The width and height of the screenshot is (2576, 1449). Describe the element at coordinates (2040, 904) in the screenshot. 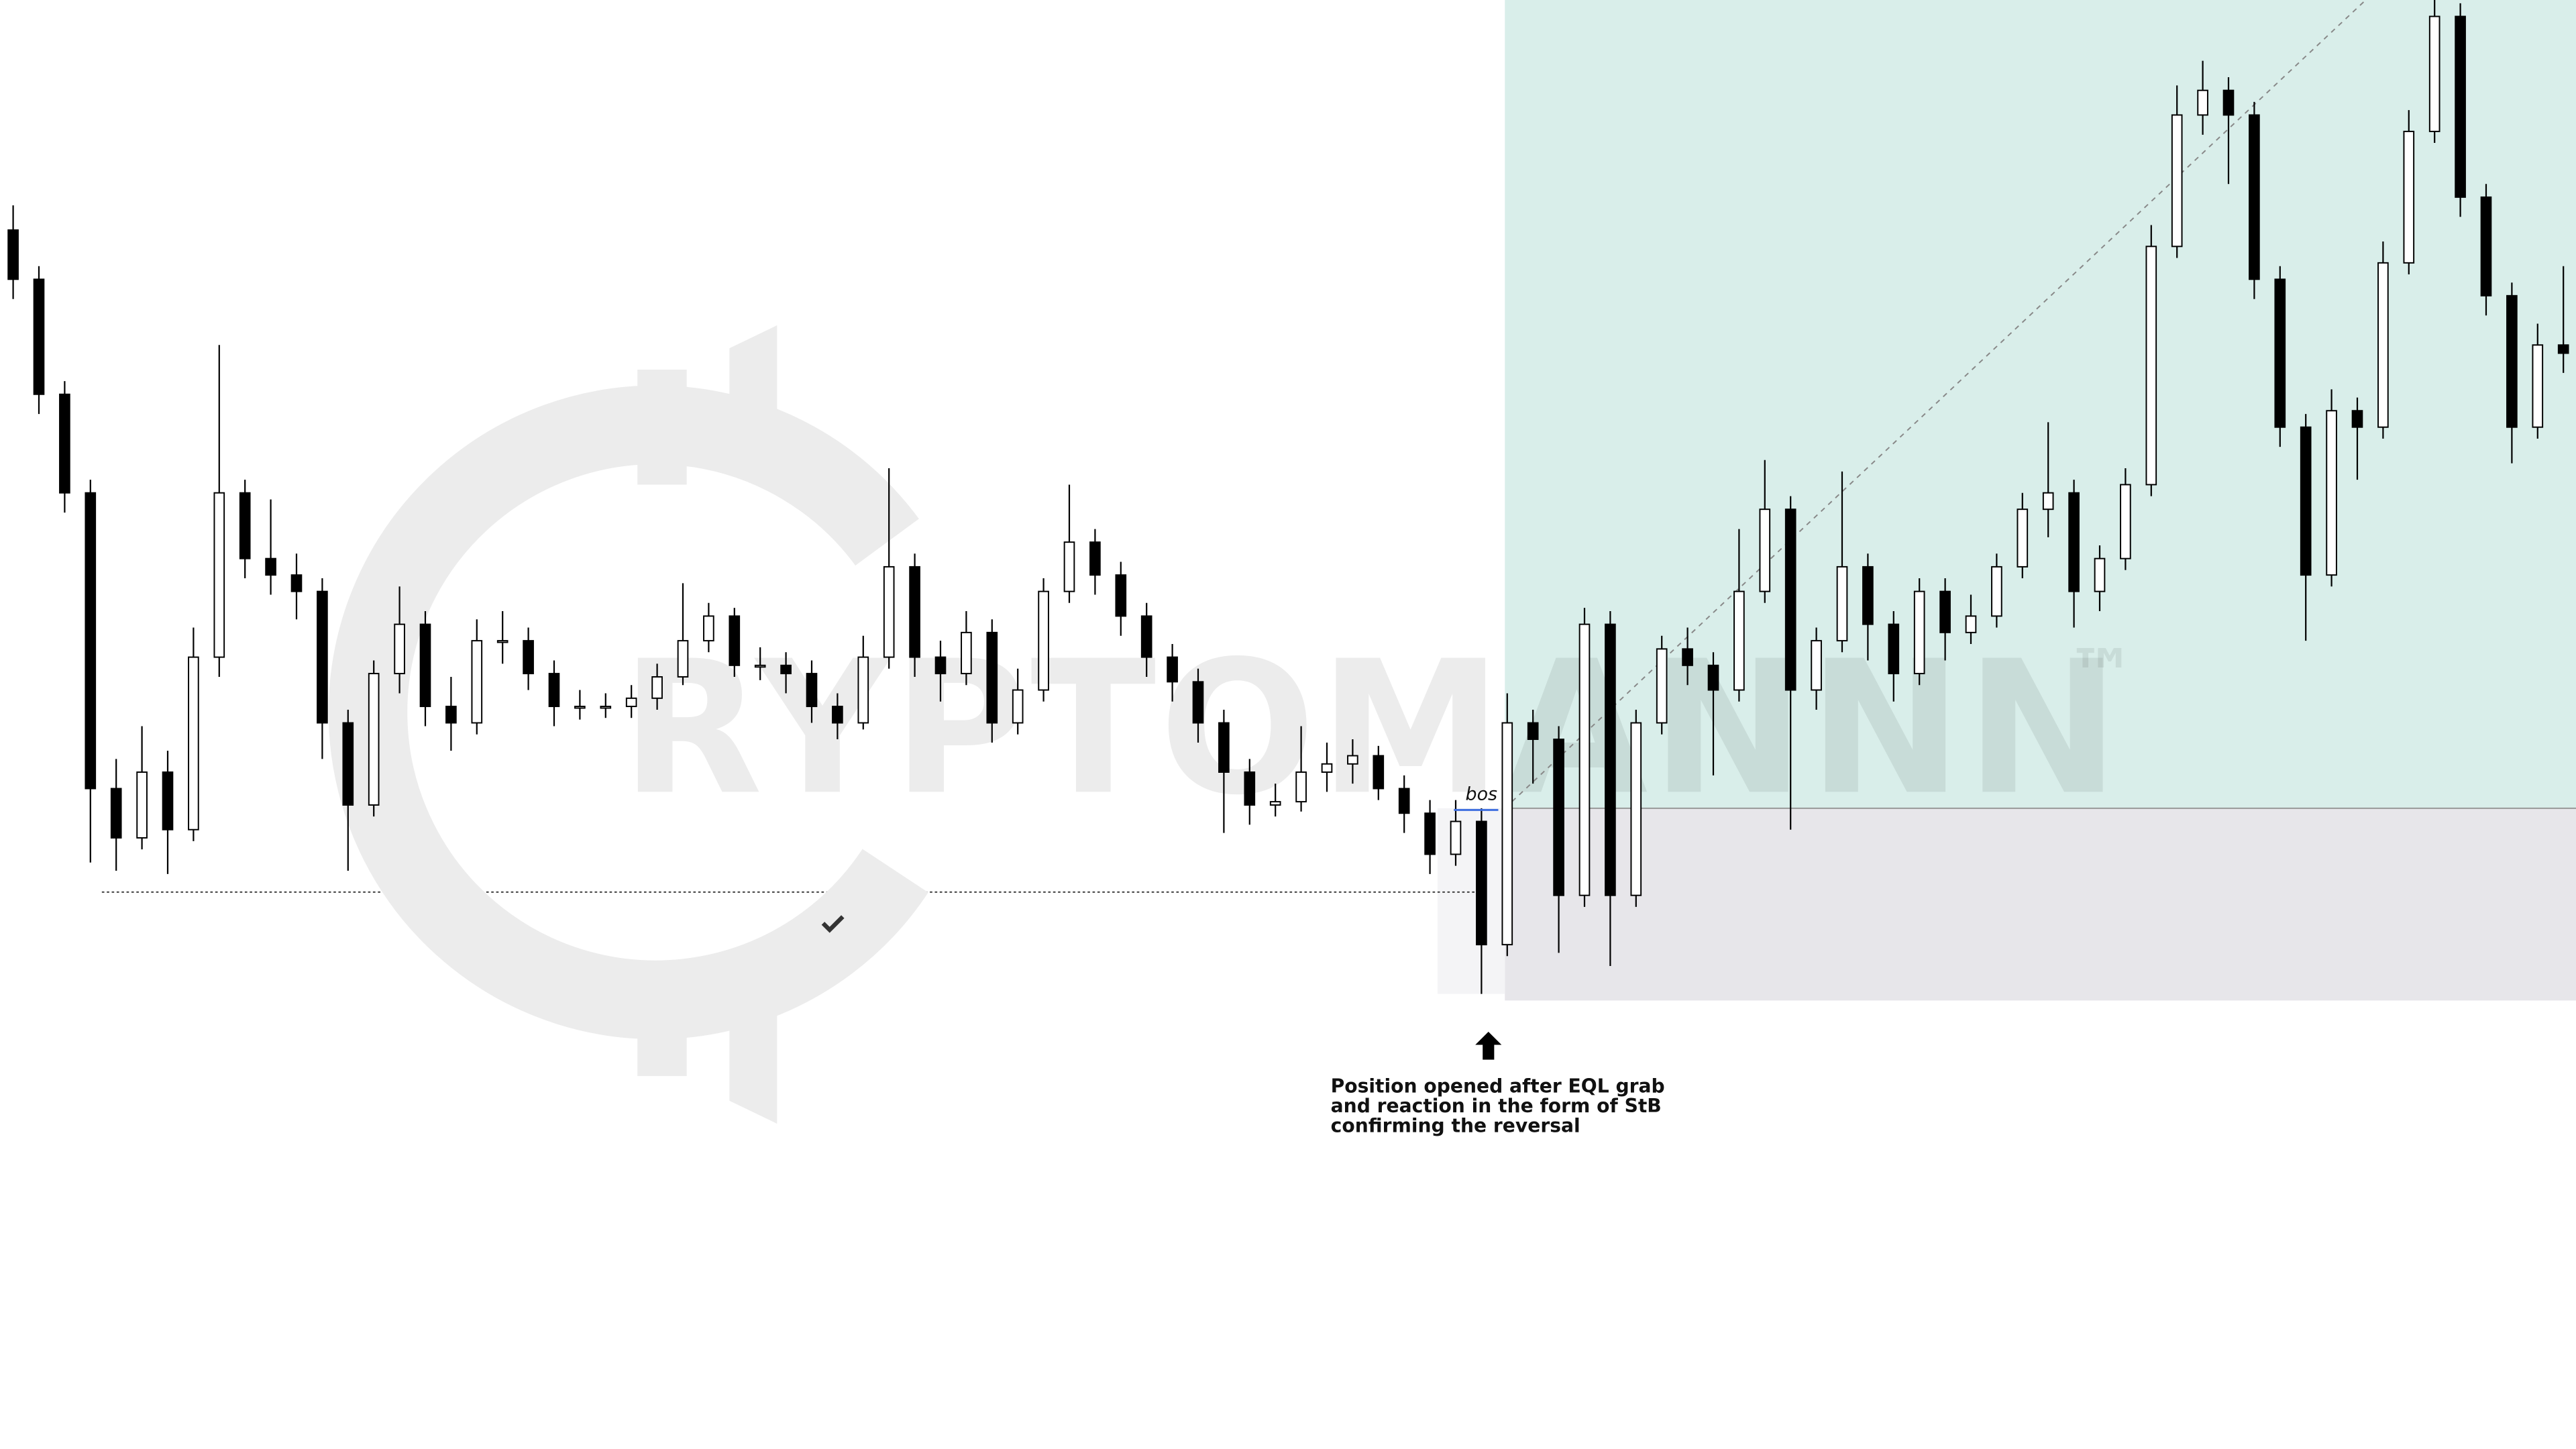

I see `stop-zone` at that location.